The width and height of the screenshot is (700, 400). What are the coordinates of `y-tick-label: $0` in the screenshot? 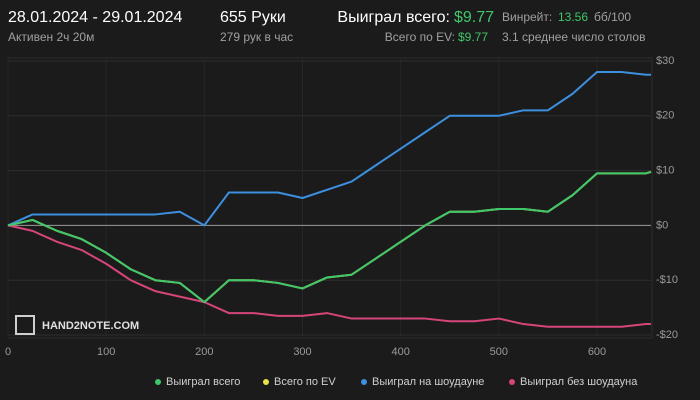 It's located at (662, 225).